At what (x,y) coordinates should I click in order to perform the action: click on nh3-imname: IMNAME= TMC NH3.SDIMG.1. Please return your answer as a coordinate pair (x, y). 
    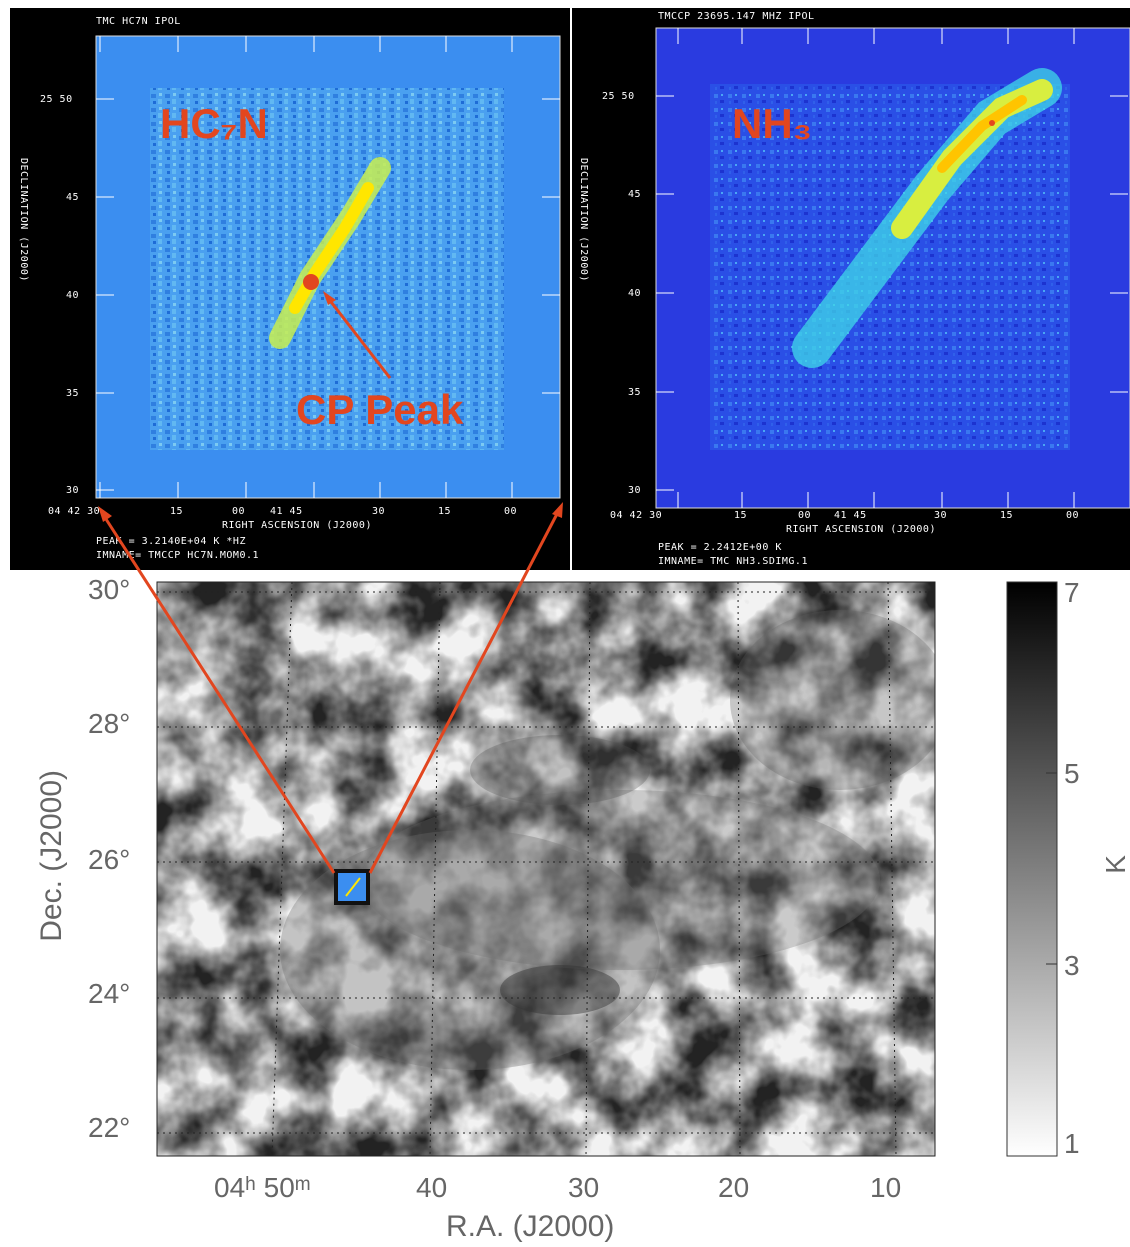
    Looking at the image, I should click on (733, 561).